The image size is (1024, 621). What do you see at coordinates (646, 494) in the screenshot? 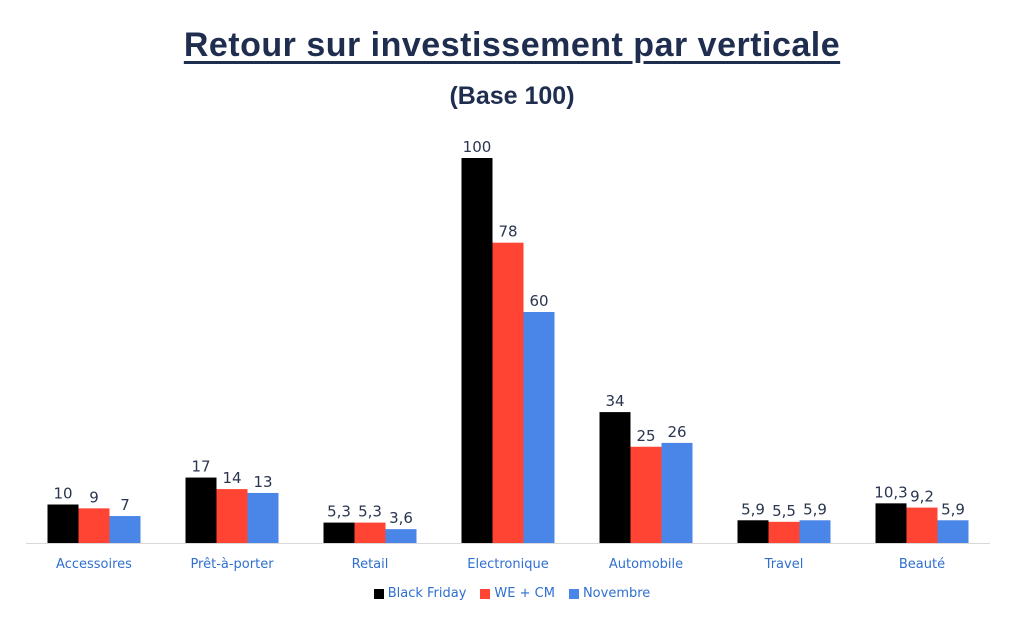
I see `bar-automobile-we-cm` at bounding box center [646, 494].